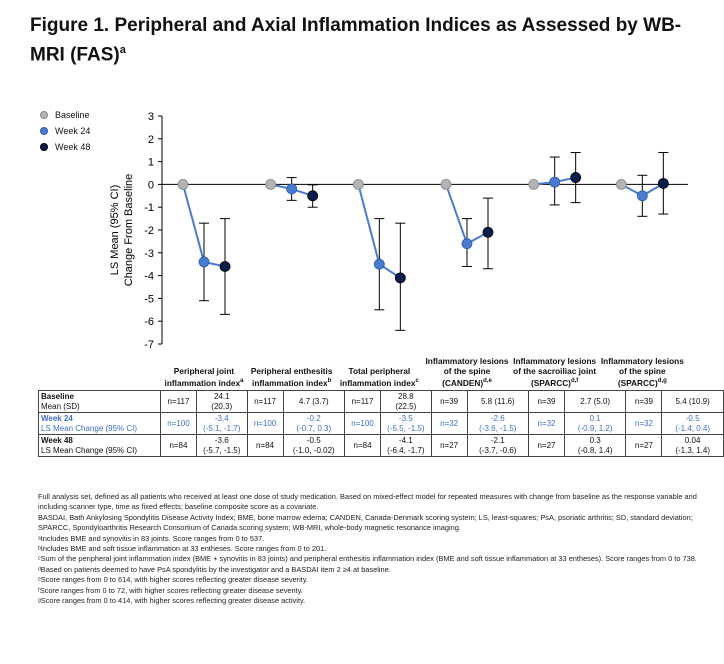  I want to click on table-cell-value: 24.1 (20.3), so click(221, 401).